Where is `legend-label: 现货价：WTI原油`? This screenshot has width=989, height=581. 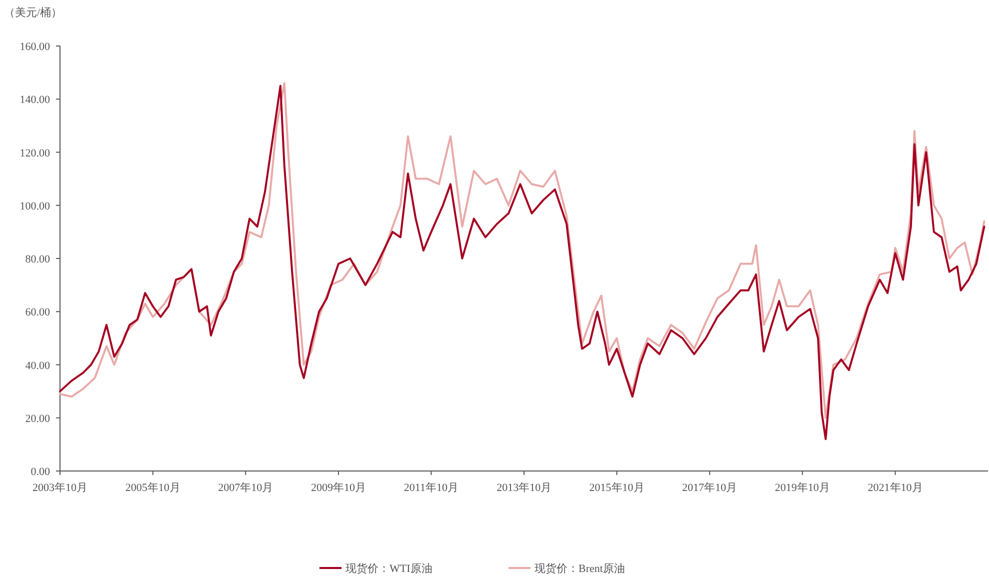 legend-label: 现货价：WTI原油 is located at coordinates (389, 568).